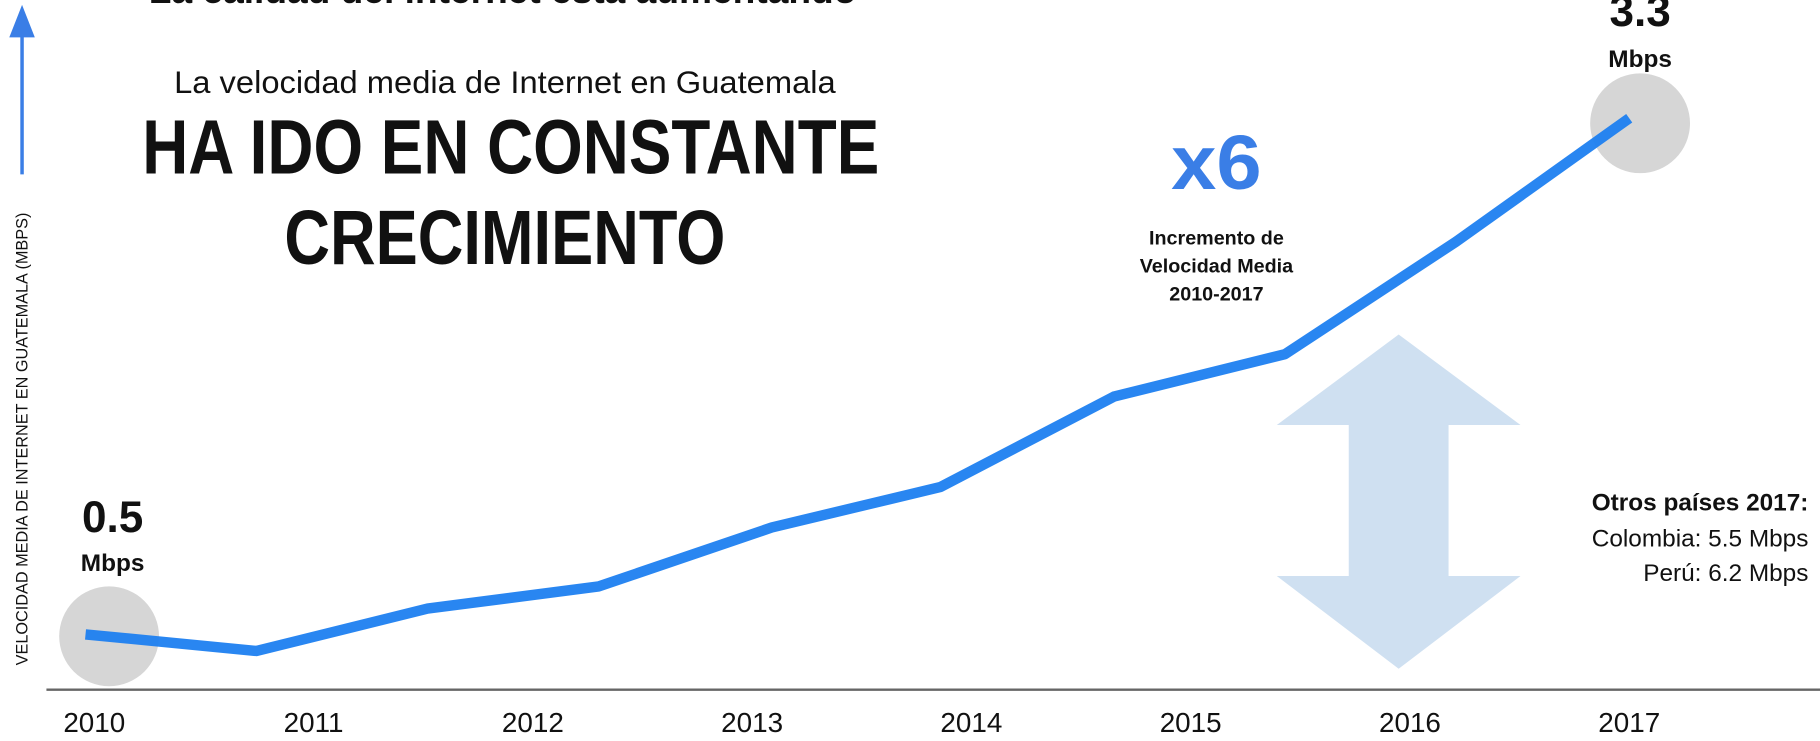 Image resolution: width=1820 pixels, height=741 pixels. I want to click on x-tick-label: 2013, so click(752, 722).